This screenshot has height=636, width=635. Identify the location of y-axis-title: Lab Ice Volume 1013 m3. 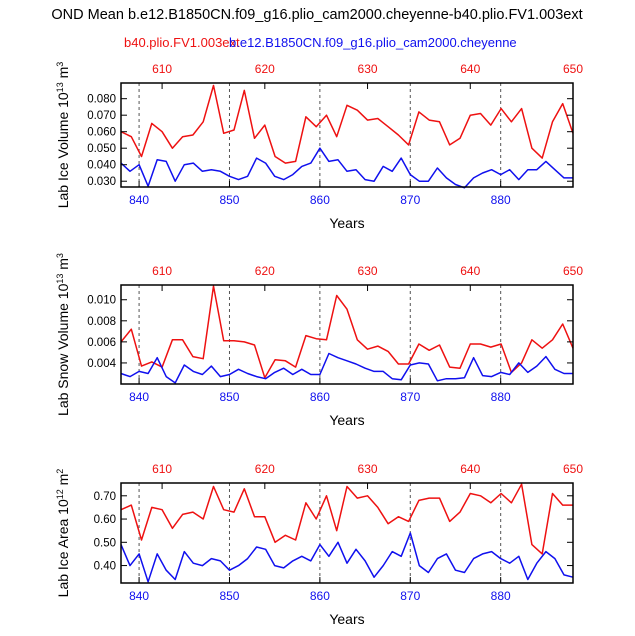
(63, 135).